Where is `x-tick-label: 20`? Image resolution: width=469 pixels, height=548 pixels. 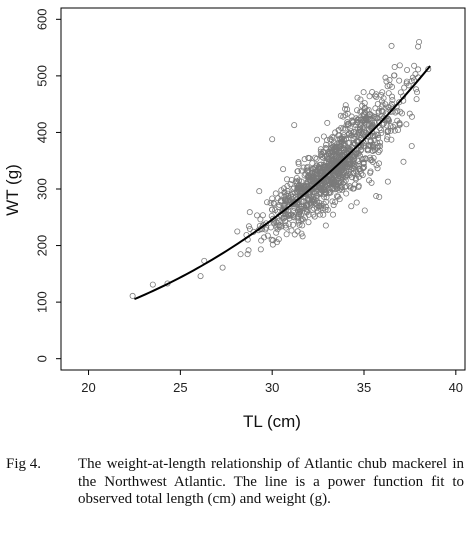
x-tick-label: 20 is located at coordinates (88, 387).